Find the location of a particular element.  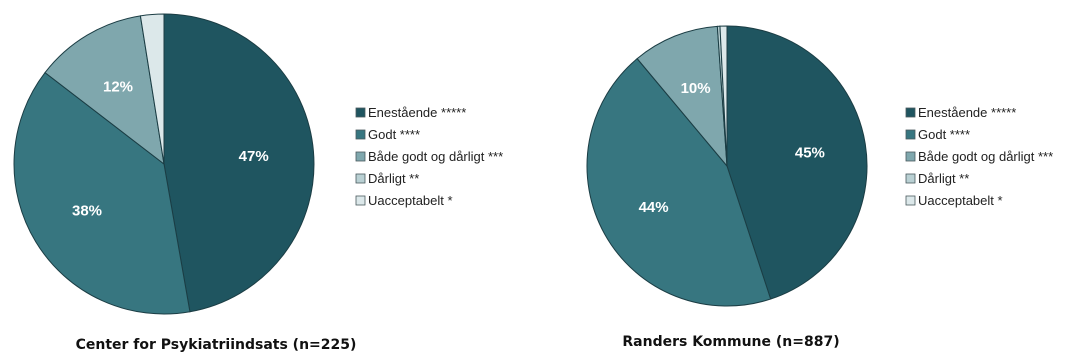

data-label-enestaende: 47% is located at coordinates (254, 156).